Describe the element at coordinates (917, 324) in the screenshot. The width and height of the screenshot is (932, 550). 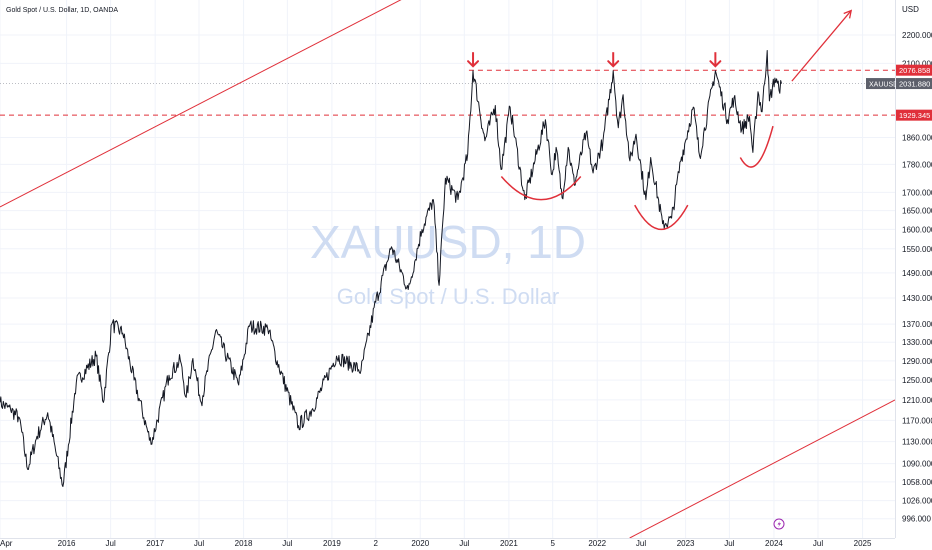
I see `price-tick-label: 1370.000` at that location.